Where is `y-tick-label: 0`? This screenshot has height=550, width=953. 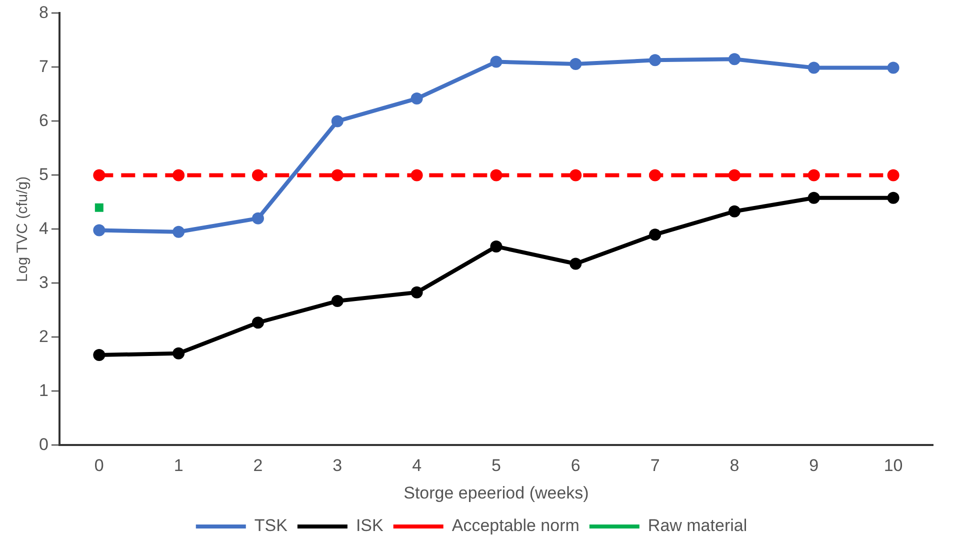
y-tick-label: 0 is located at coordinates (43, 444).